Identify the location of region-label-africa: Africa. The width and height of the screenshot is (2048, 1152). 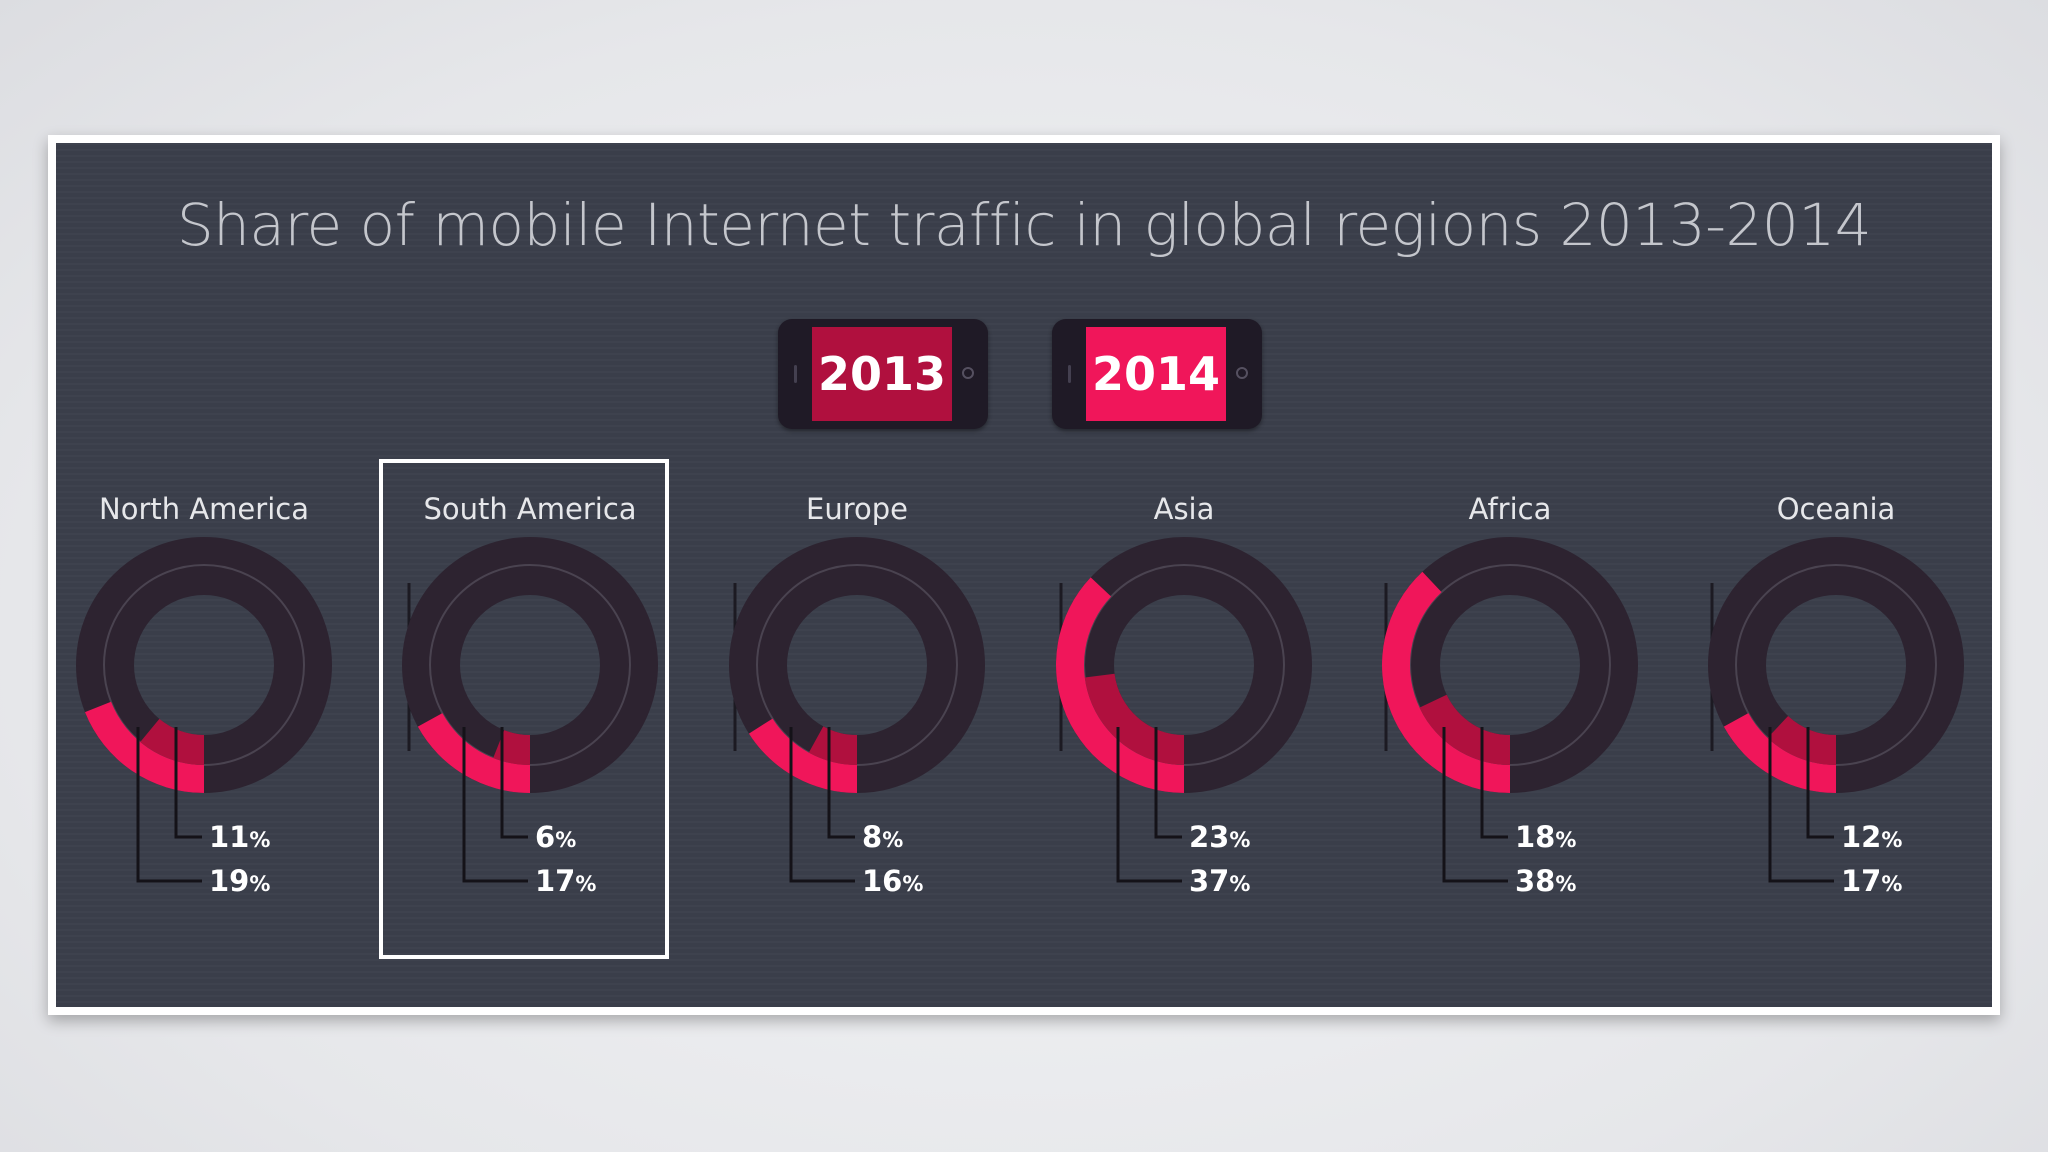
(1510, 509).